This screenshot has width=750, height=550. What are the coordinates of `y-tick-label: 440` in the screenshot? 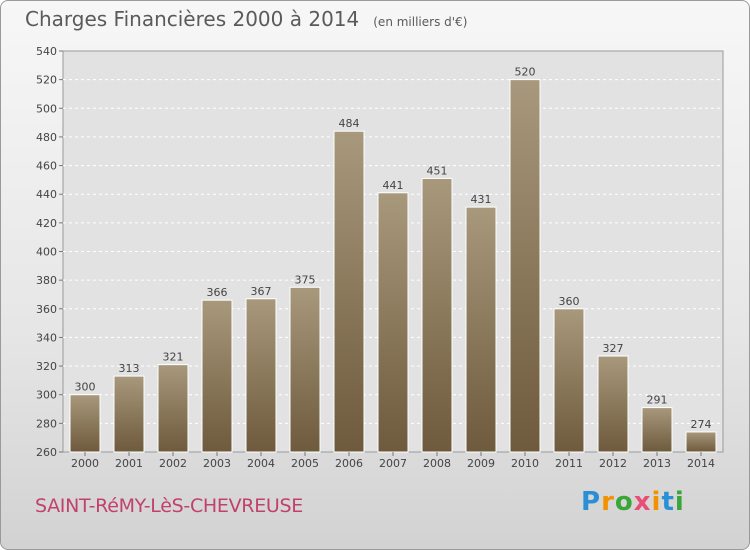 It's located at (46, 194).